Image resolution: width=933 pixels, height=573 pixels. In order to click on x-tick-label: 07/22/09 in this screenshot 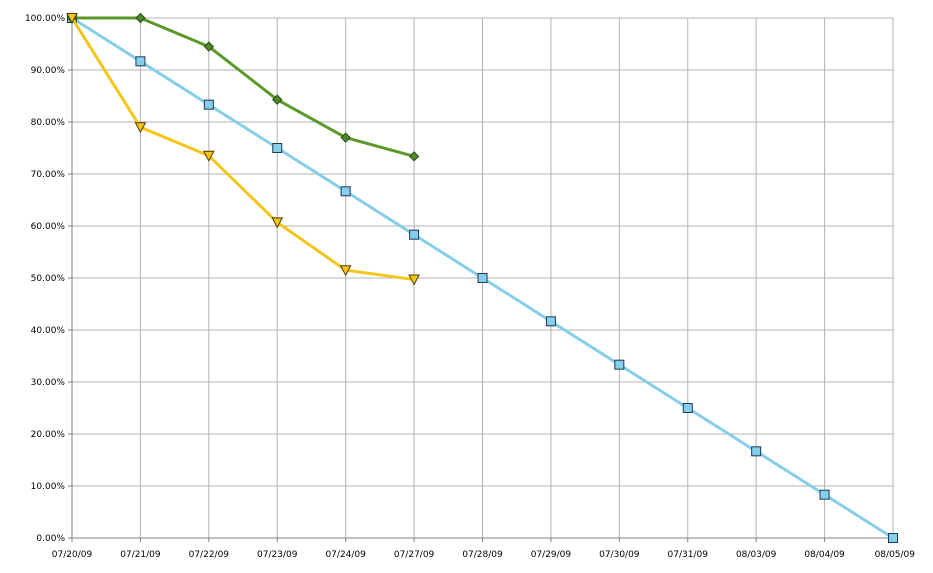, I will do `click(209, 555)`.